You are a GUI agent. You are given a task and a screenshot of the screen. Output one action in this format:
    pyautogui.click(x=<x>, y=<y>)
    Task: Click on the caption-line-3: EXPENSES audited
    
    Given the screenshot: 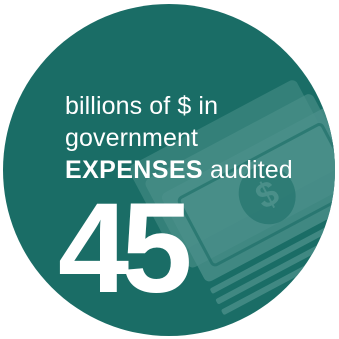 What is the action you would take?
    pyautogui.click(x=179, y=170)
    